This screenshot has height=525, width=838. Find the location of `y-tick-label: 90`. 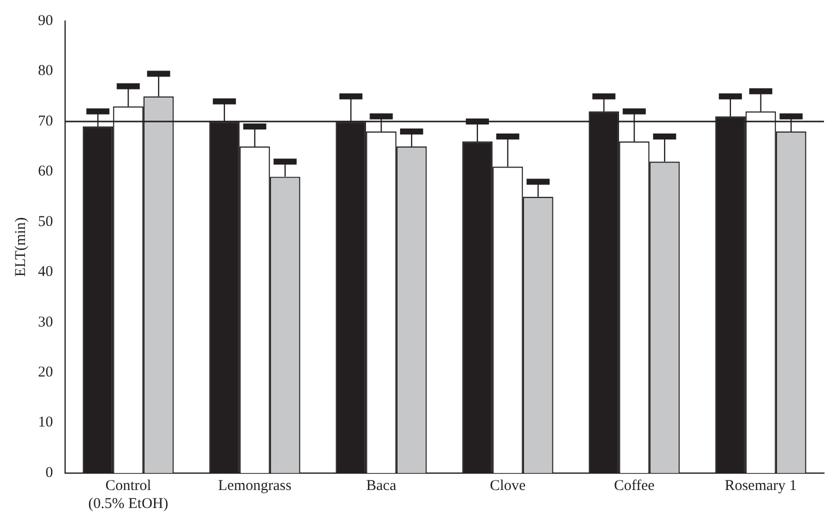

y-tick-label: 90 is located at coordinates (45, 20).